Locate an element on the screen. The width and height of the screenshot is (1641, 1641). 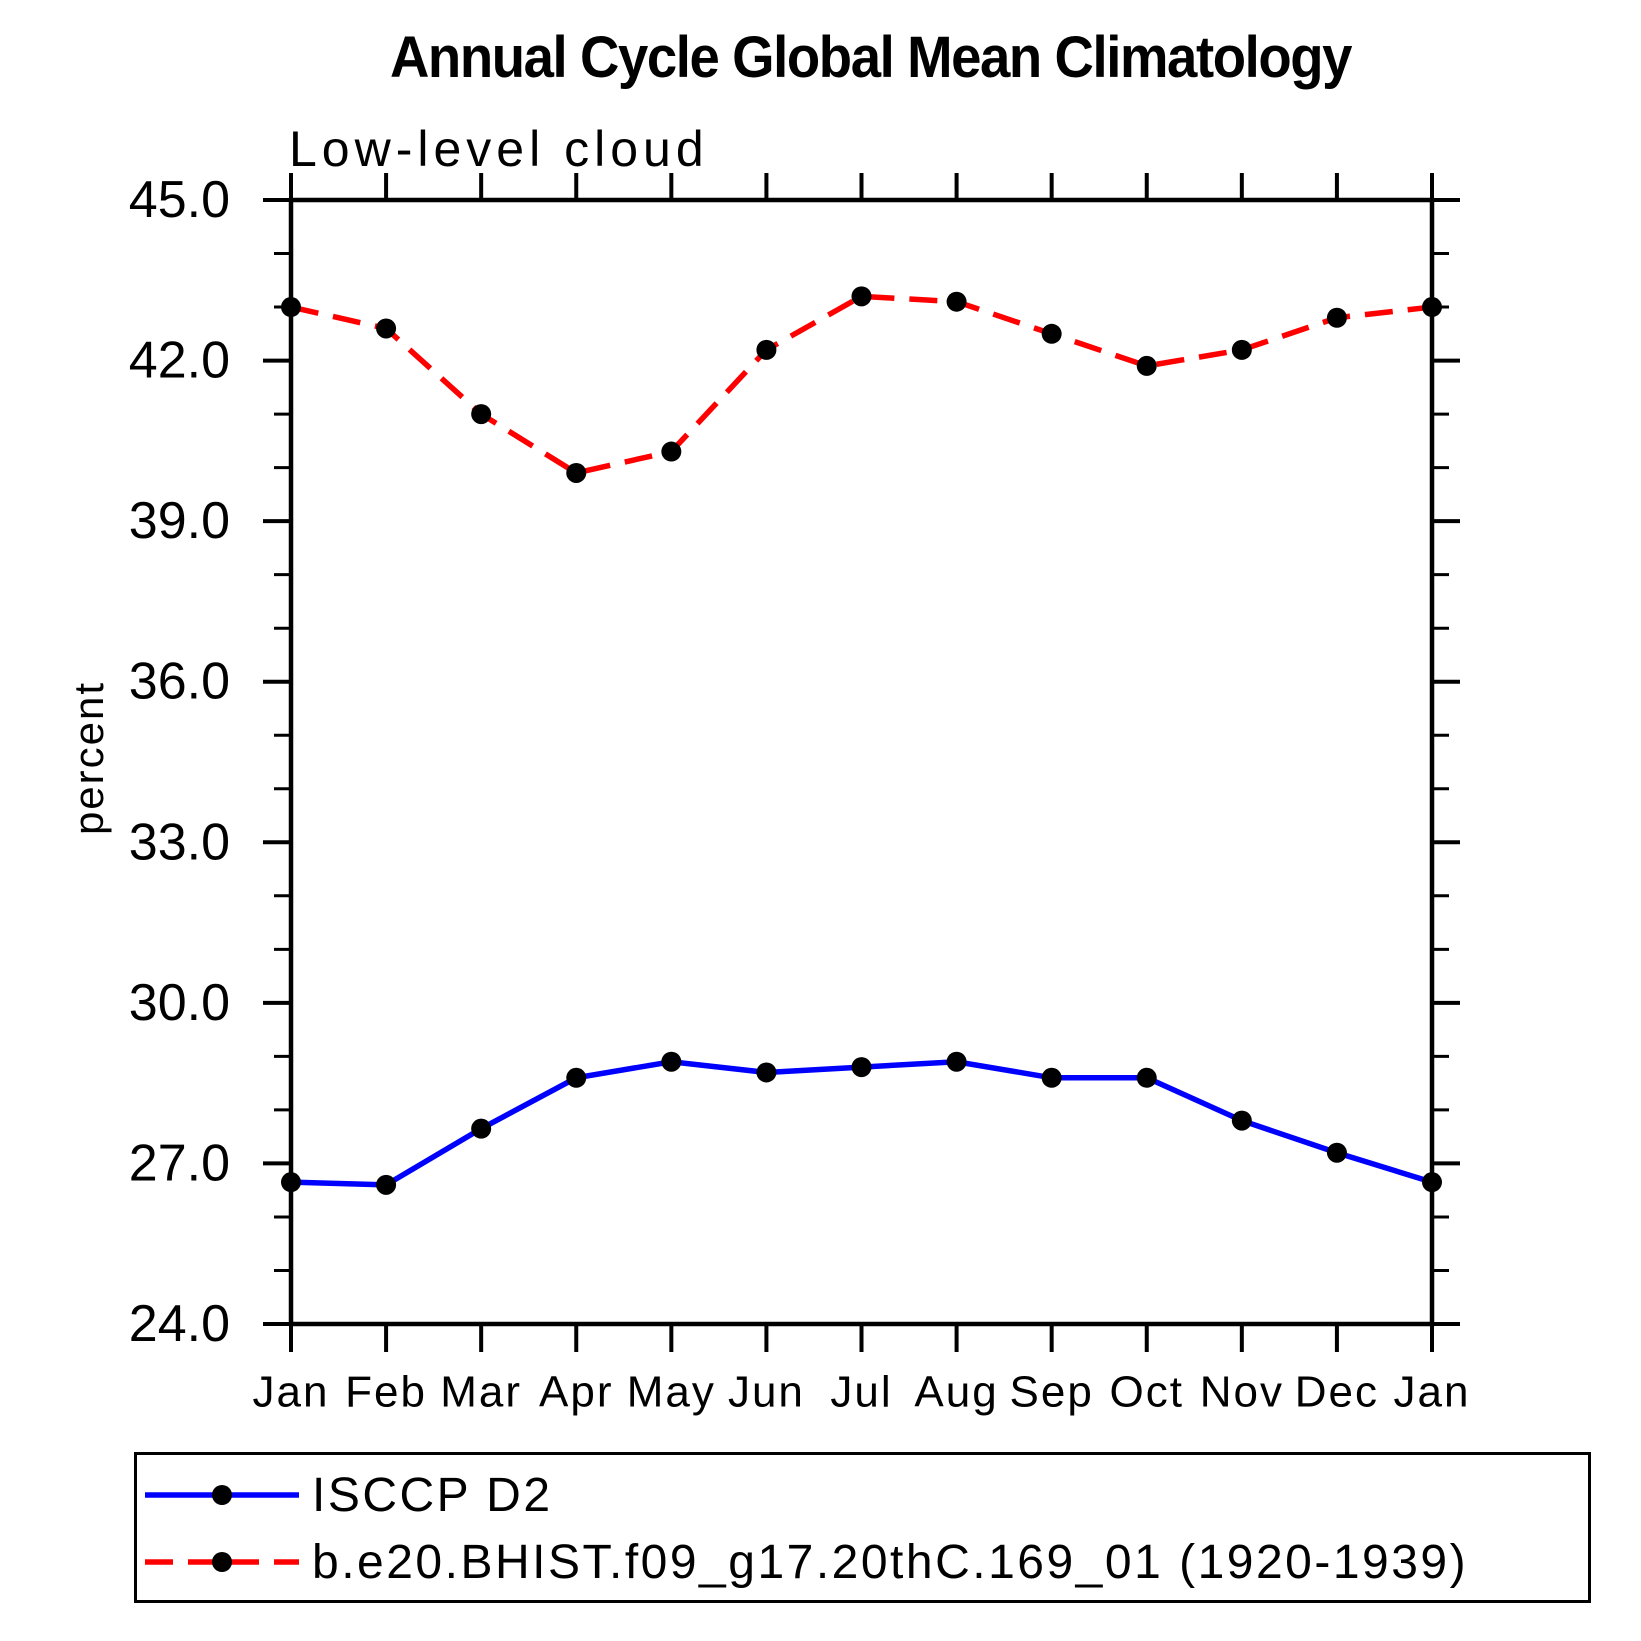
x-tick-label: Jul is located at coordinates (861, 1392).